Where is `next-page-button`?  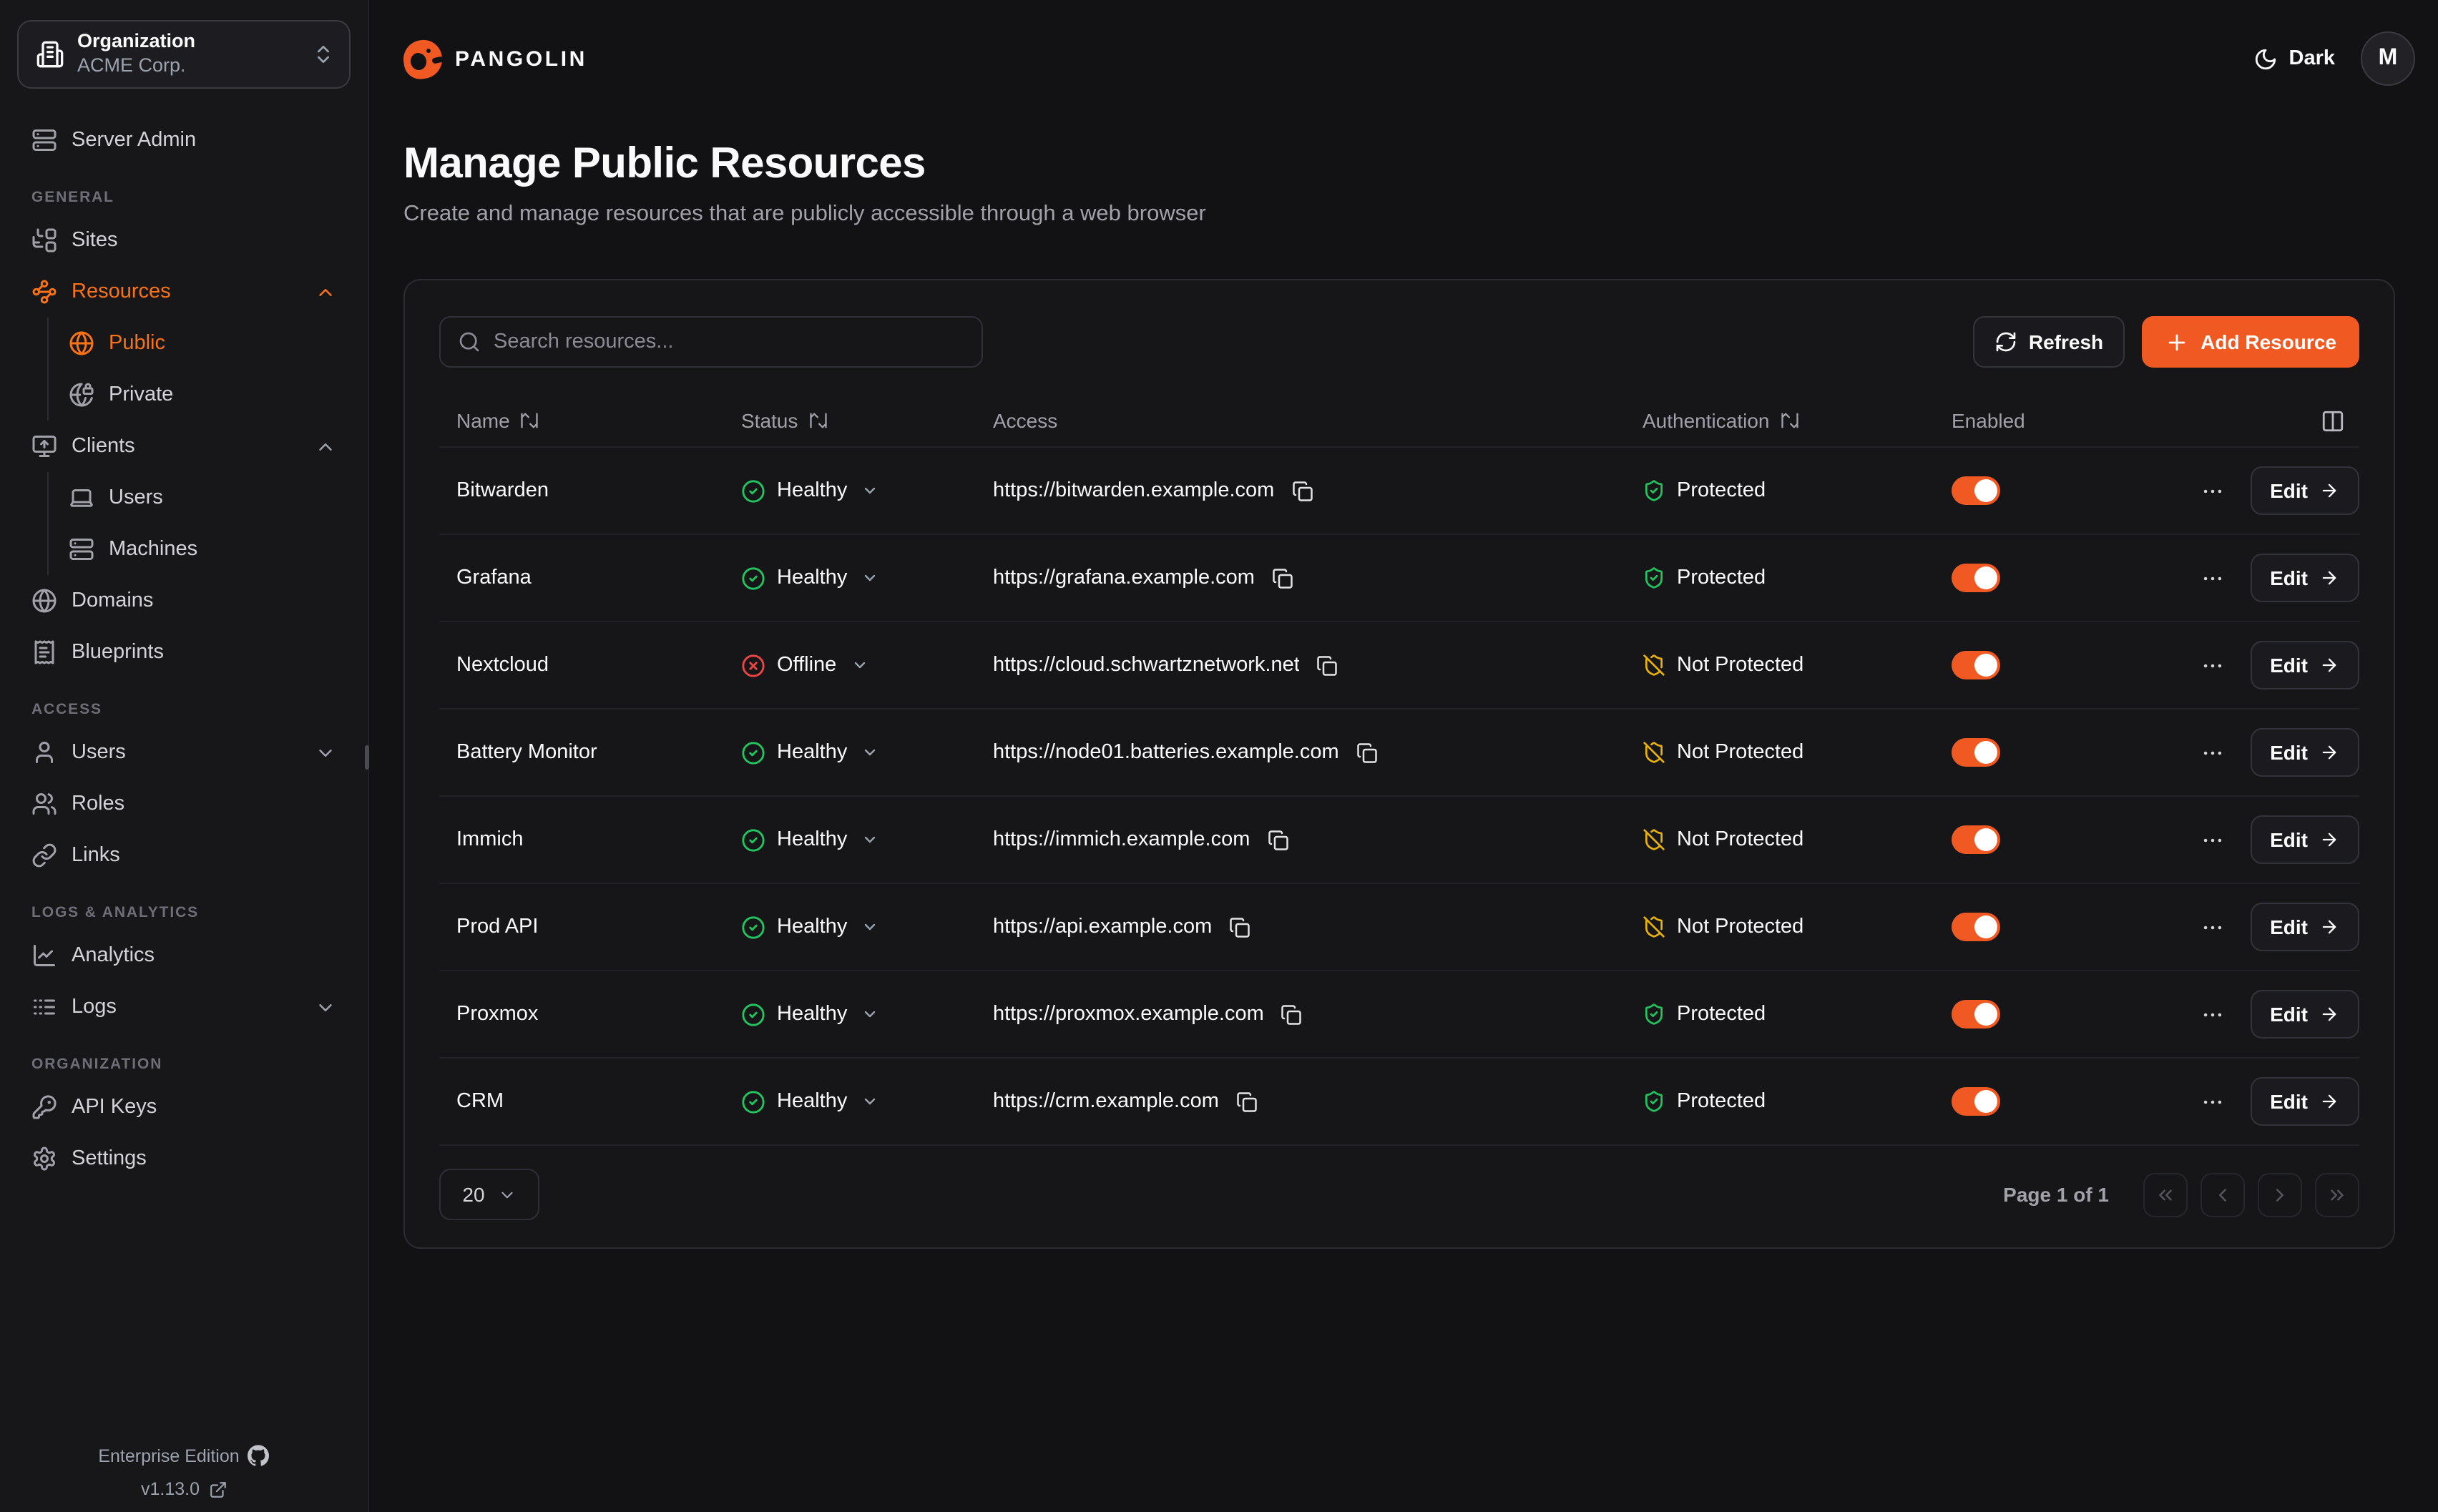
next-page-button is located at coordinates (2280, 1194).